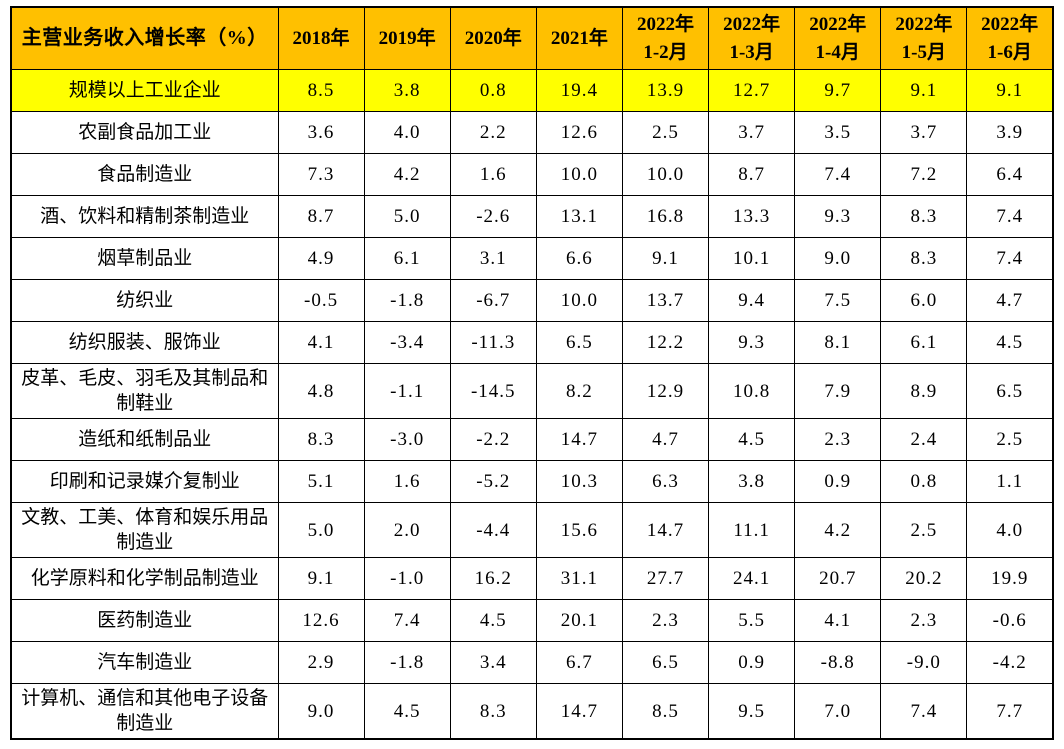 The width and height of the screenshot is (1064, 749). I want to click on column-header-line: 2021年, so click(579, 38).